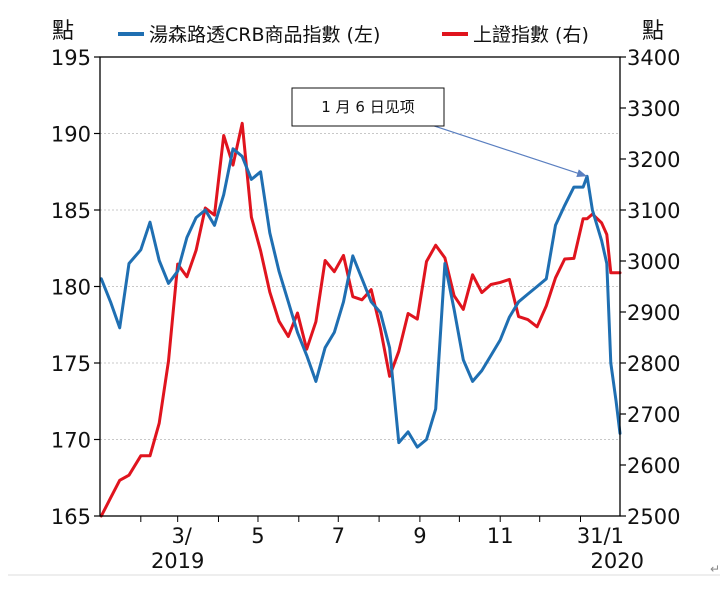  Describe the element at coordinates (71, 135) in the screenshot. I see `left-tick-label: 190` at that location.